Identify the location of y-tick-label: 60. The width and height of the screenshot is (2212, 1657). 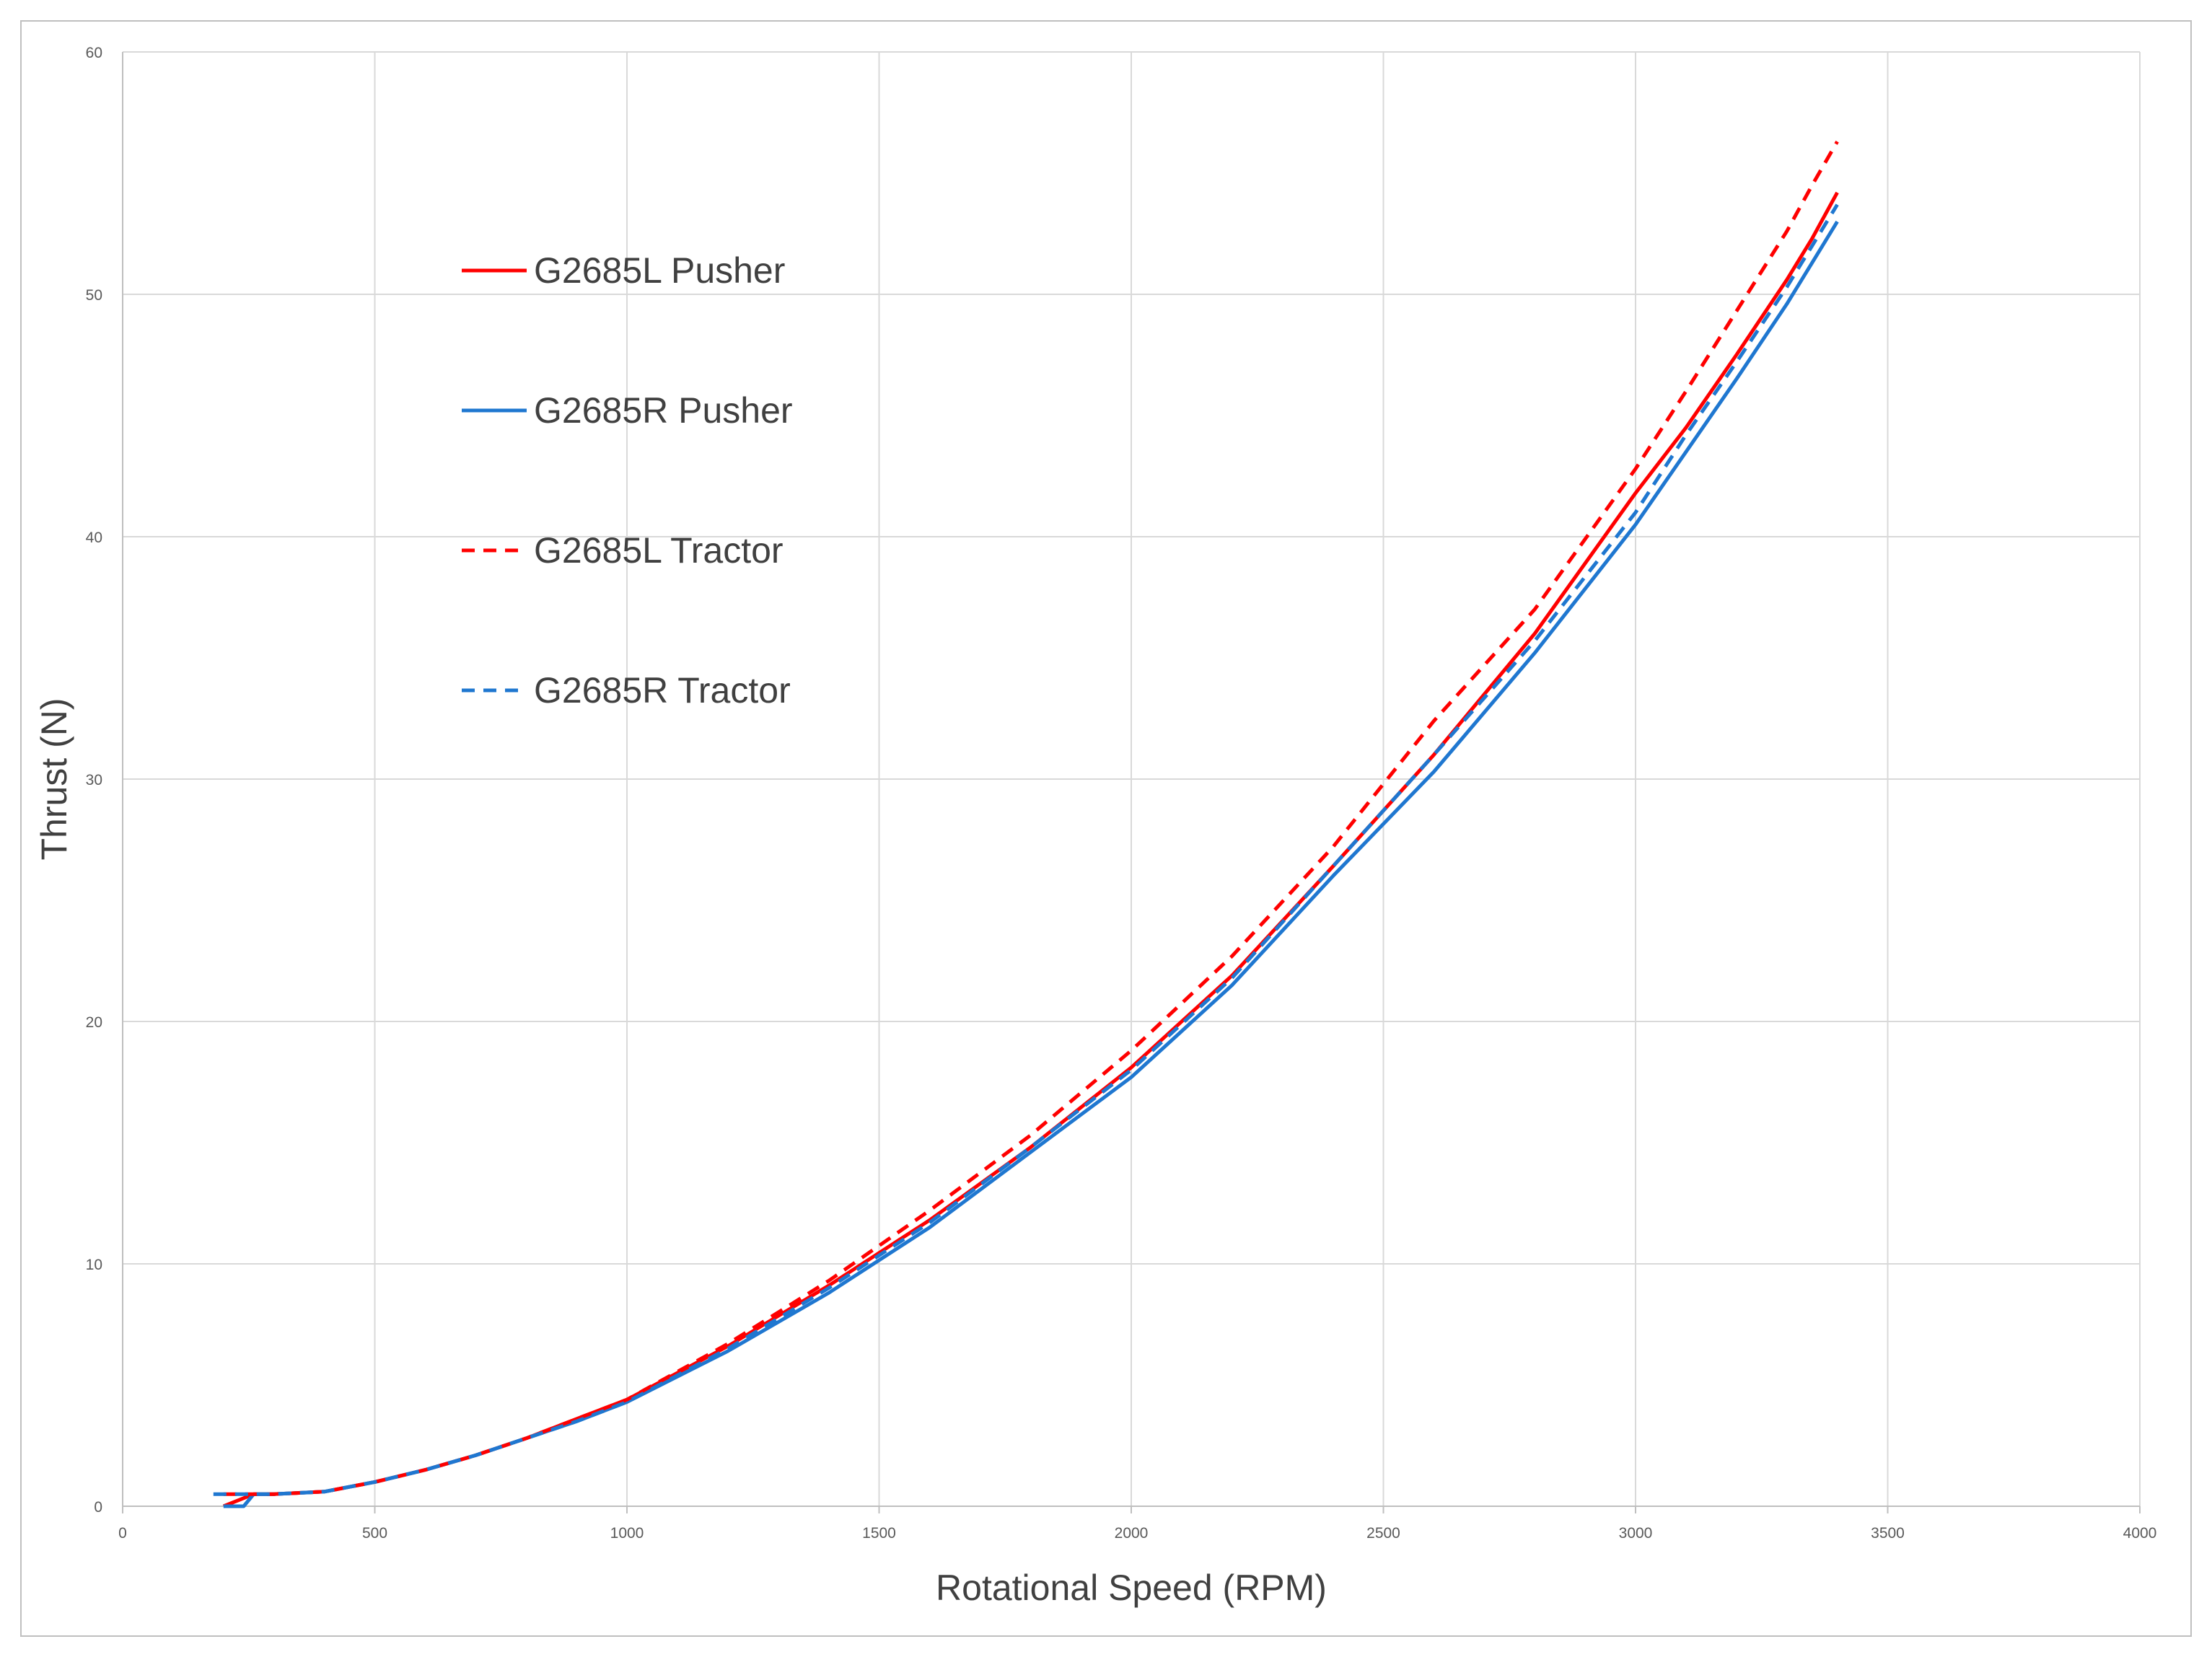
(94, 53).